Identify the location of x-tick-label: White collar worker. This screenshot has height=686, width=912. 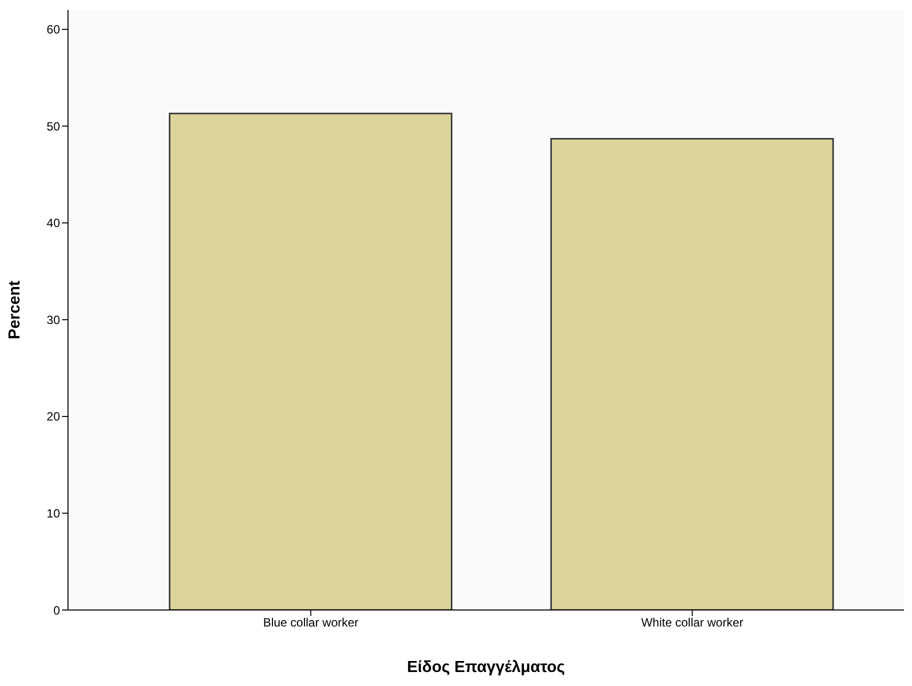
(692, 623).